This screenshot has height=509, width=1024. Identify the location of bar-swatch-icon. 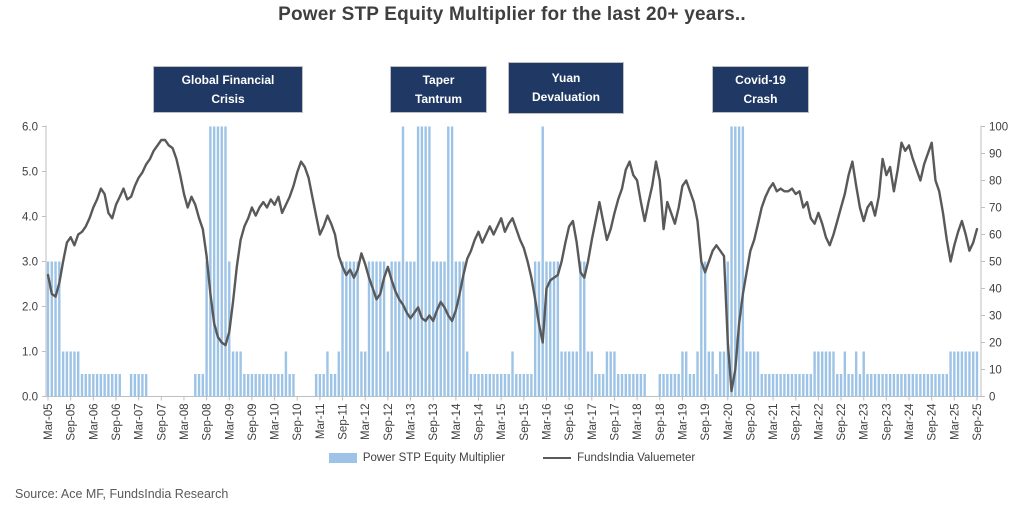
(342, 458).